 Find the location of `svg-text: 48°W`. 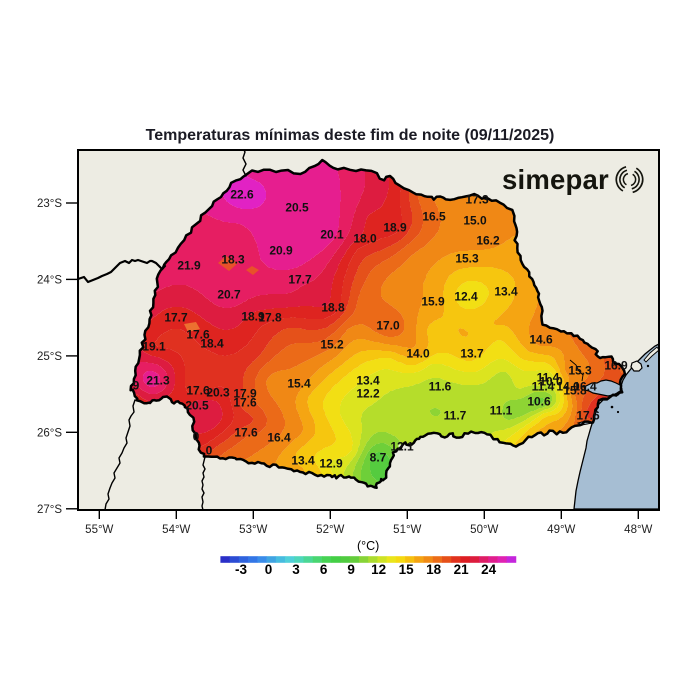

svg-text: 48°W is located at coordinates (638, 530).